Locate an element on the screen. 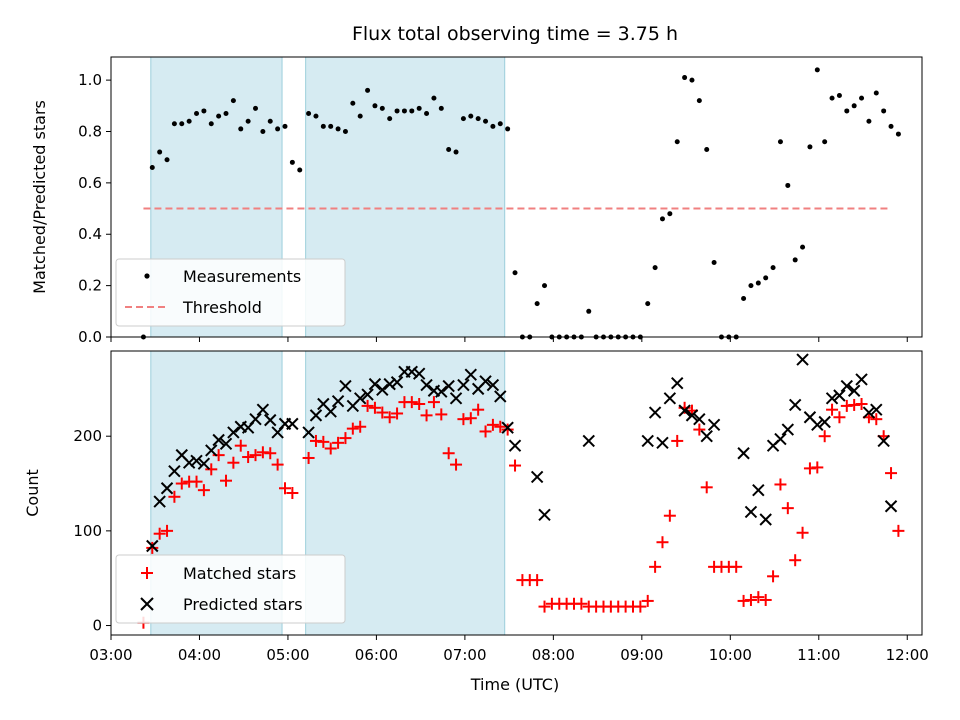 The width and height of the screenshot is (960, 720). y-tick-label: 0.6 is located at coordinates (90, 183).